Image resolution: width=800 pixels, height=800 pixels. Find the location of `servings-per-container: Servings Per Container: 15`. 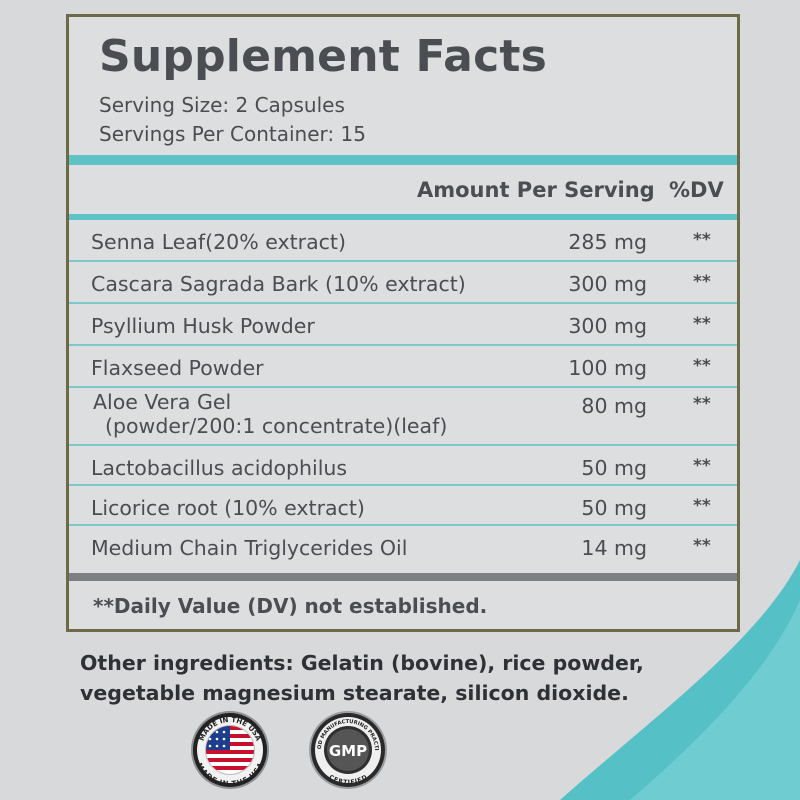

servings-per-container: Servings Per Container: 15 is located at coordinates (232, 134).